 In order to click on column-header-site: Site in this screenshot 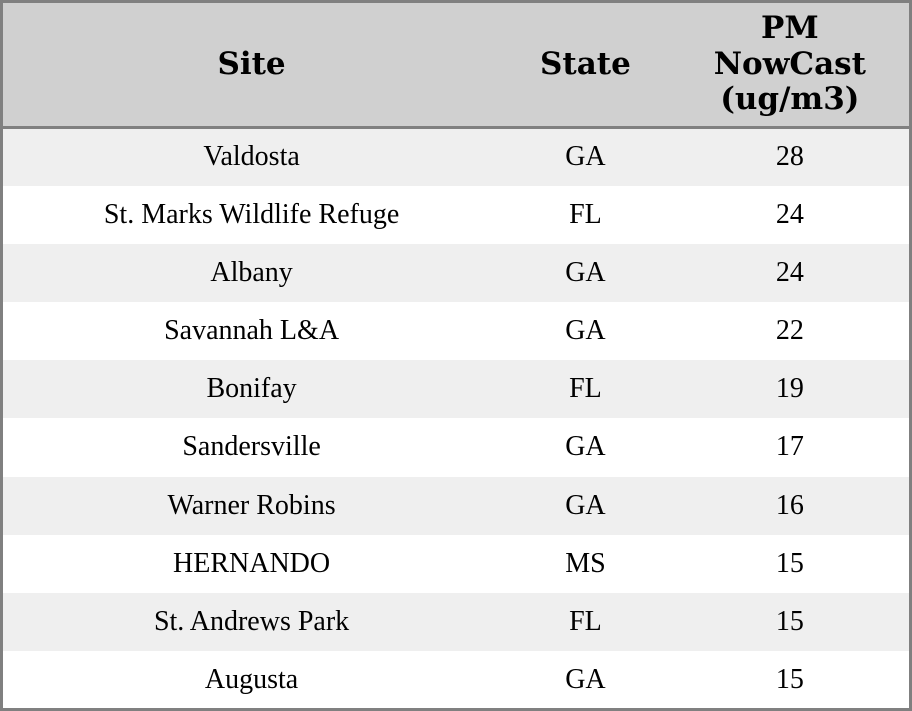, I will do `click(251, 65)`.